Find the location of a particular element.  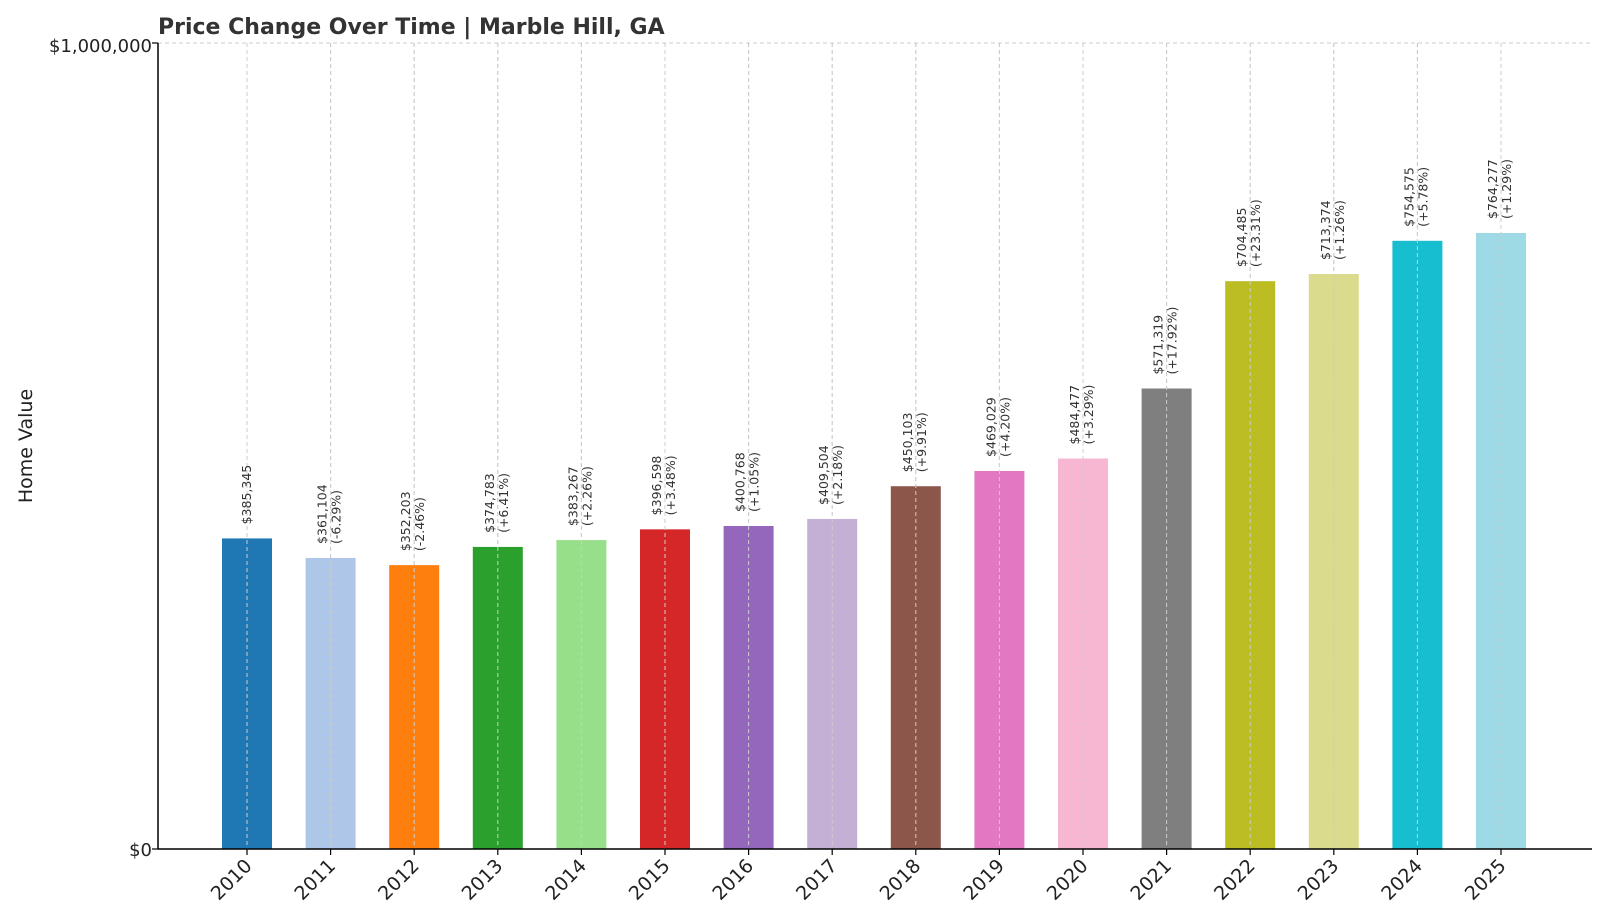

value-label-2018: $450,103(+9.91%) is located at coordinates (914, 442).